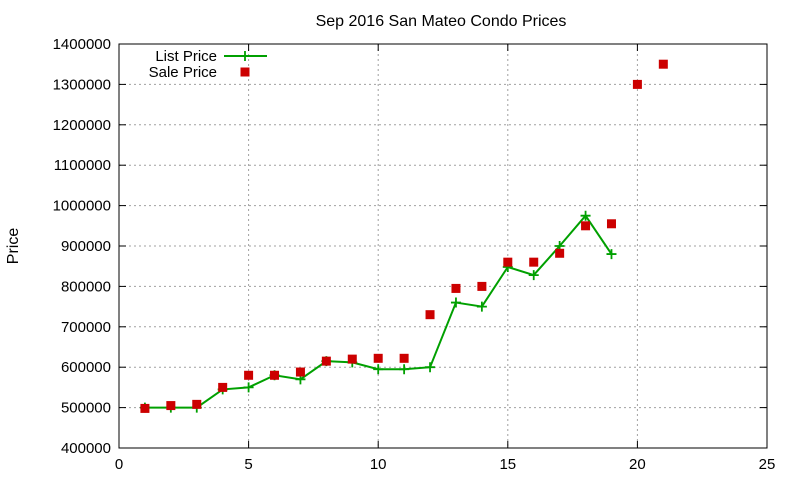 Image resolution: width=800 pixels, height=485 pixels. I want to click on y-tick-label: 600000, so click(86, 367).